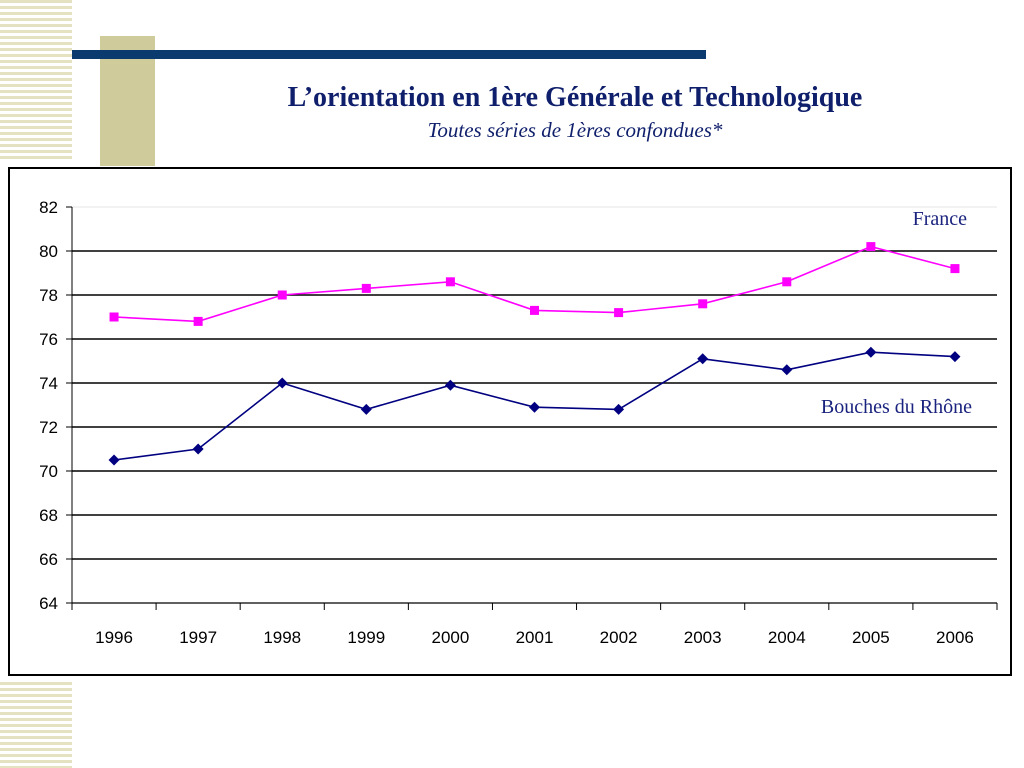  What do you see at coordinates (955, 637) in the screenshot?
I see `x-tick-label-2006: 2006` at bounding box center [955, 637].